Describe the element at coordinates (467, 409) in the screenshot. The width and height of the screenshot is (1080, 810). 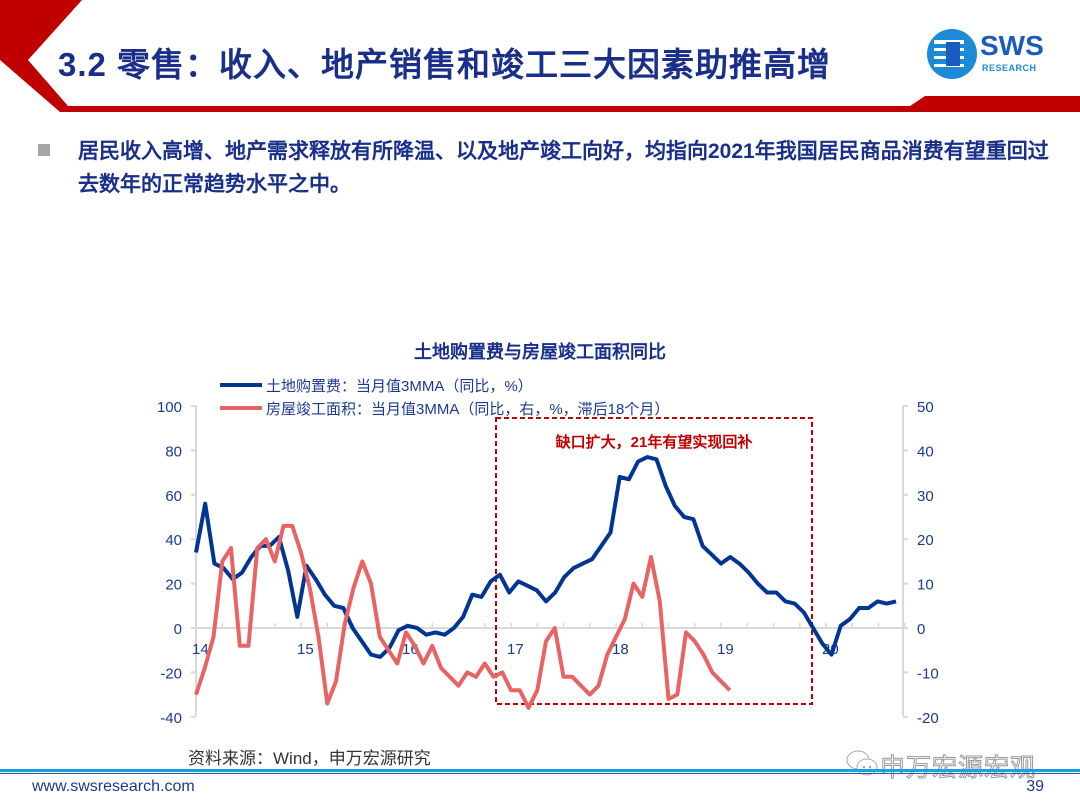
I see `legend-label-completion: 房屋竣工面积：当月值3MMA（同比，右，%，滞后18个月）` at that location.